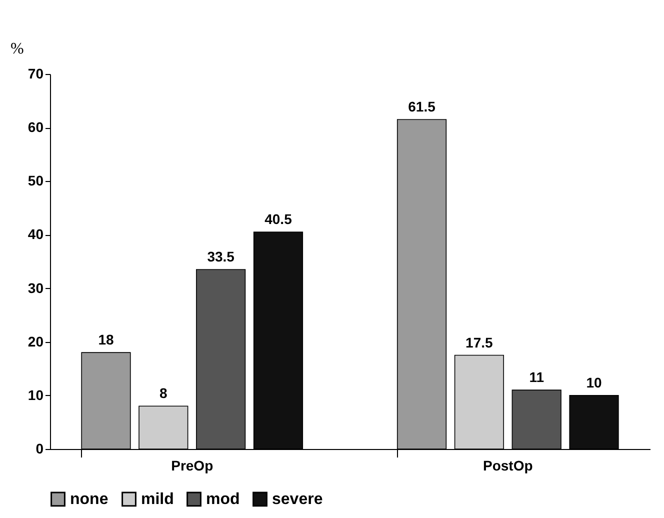  I want to click on data-label: 40.5, so click(278, 219).